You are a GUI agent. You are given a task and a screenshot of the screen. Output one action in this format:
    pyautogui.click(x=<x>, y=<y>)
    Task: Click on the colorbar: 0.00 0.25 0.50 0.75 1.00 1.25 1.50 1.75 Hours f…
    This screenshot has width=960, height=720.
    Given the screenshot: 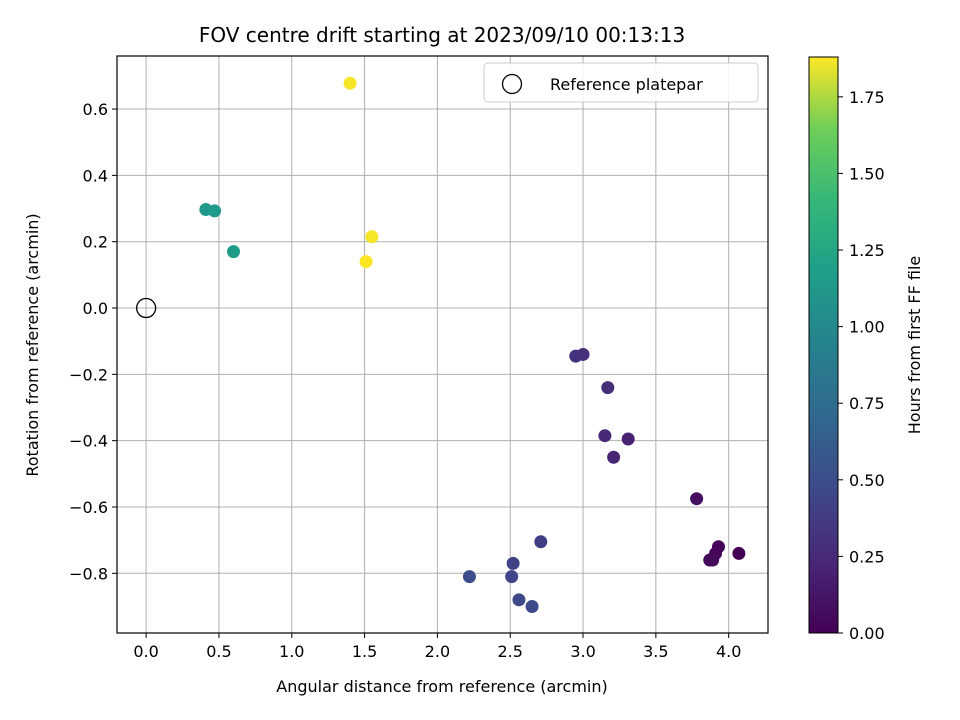 What is the action you would take?
    pyautogui.click(x=866, y=349)
    